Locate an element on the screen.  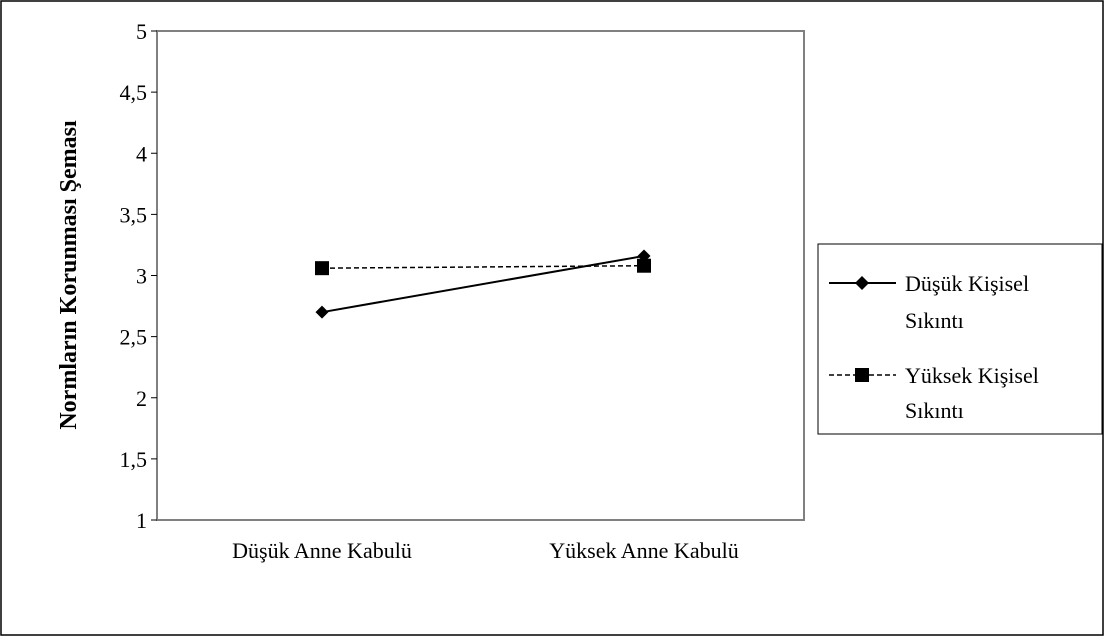
y-tick-label: 2 is located at coordinates (141, 398).